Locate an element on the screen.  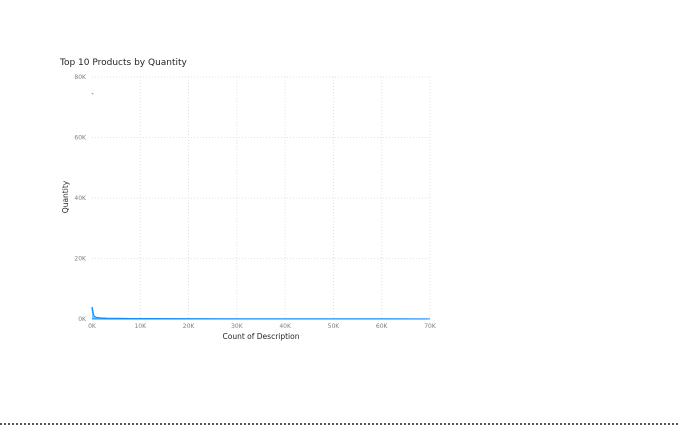
x-tick-label: 70K is located at coordinates (430, 326).